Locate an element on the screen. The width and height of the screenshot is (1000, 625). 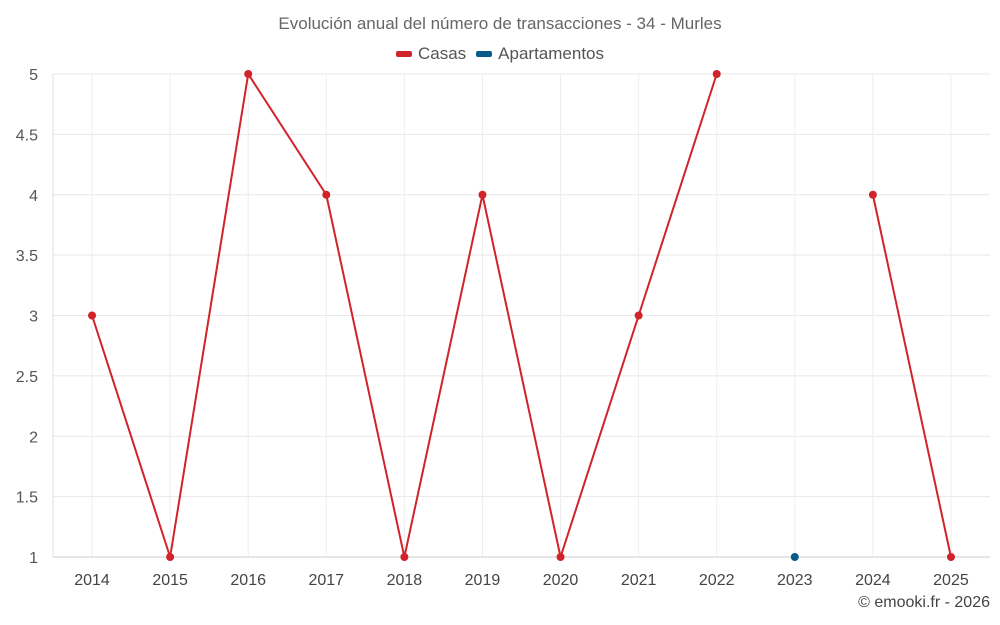
series-apartamentos is located at coordinates (794, 557).